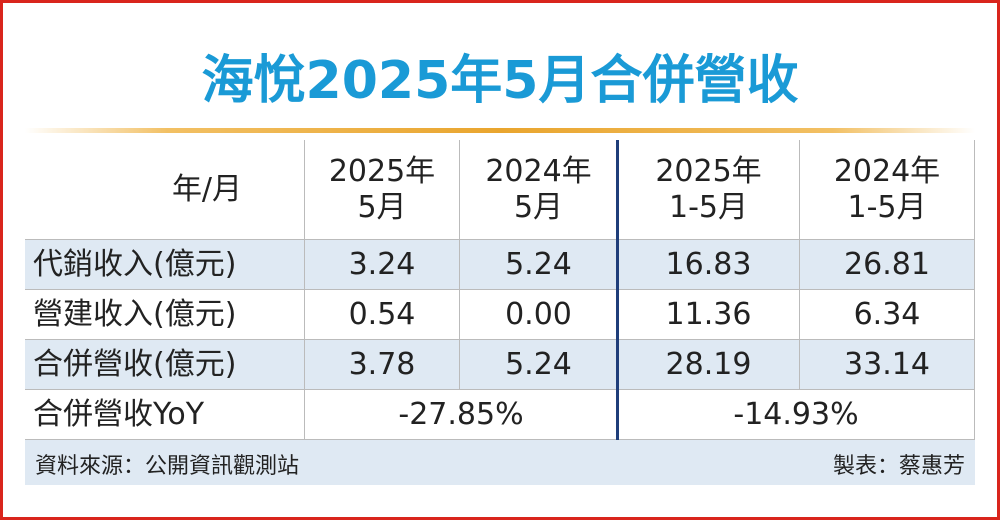 Image resolution: width=1000 pixels, height=520 pixels. Describe the element at coordinates (165, 190) in the screenshot. I see `corner-cell: 年/月` at that location.